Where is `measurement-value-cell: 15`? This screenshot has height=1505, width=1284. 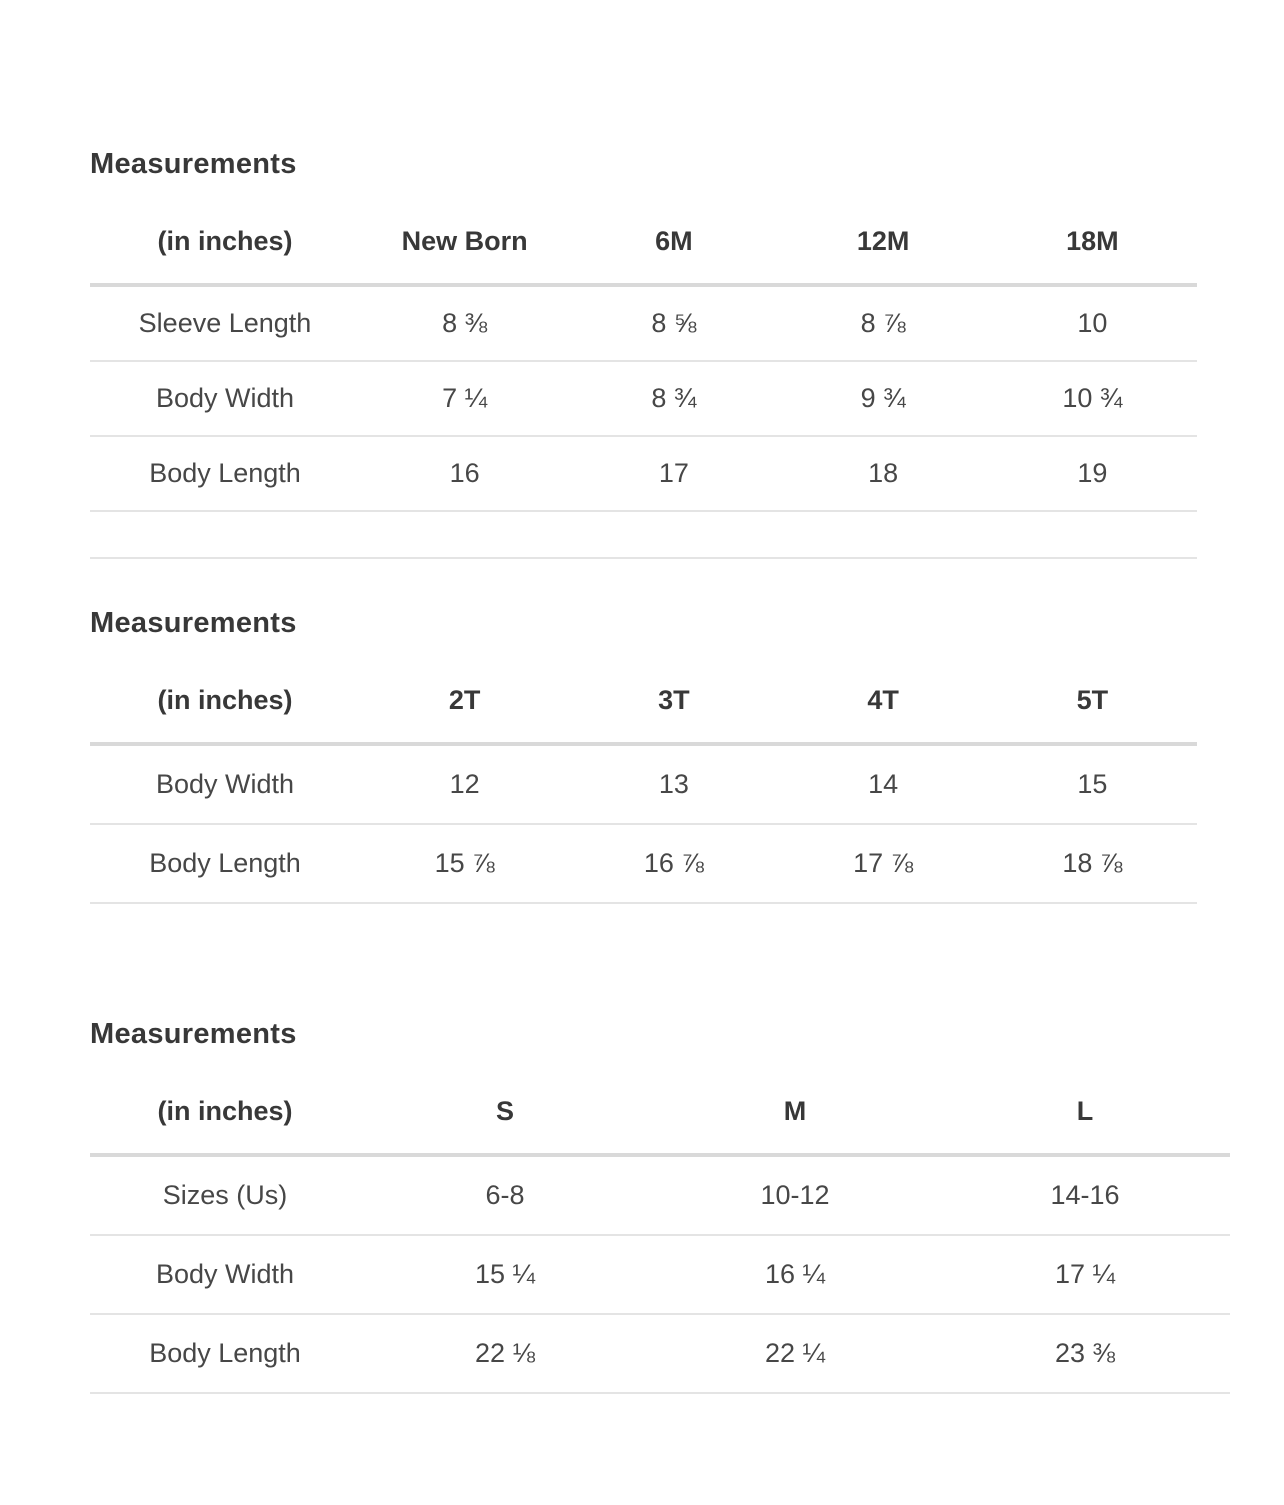 measurement-value-cell: 15 is located at coordinates (1092, 784).